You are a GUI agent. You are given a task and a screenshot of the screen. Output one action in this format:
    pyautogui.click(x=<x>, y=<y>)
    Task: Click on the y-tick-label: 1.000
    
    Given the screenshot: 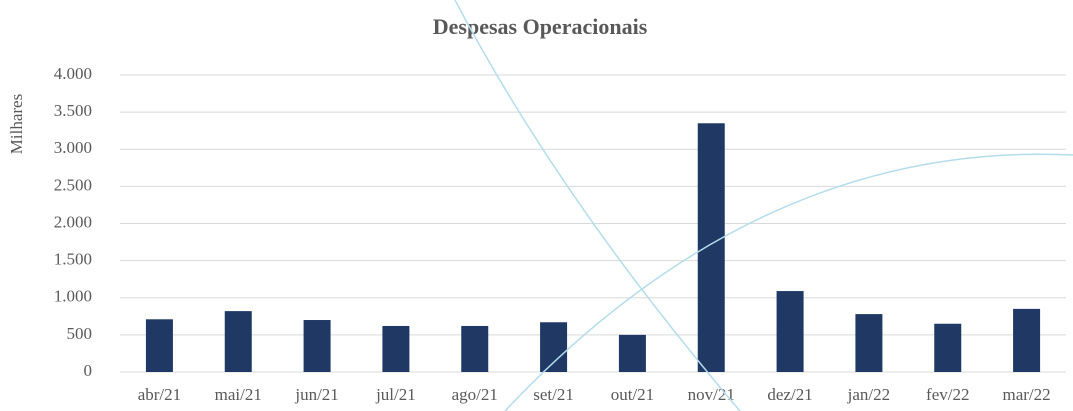 What is the action you would take?
    pyautogui.click(x=73, y=296)
    